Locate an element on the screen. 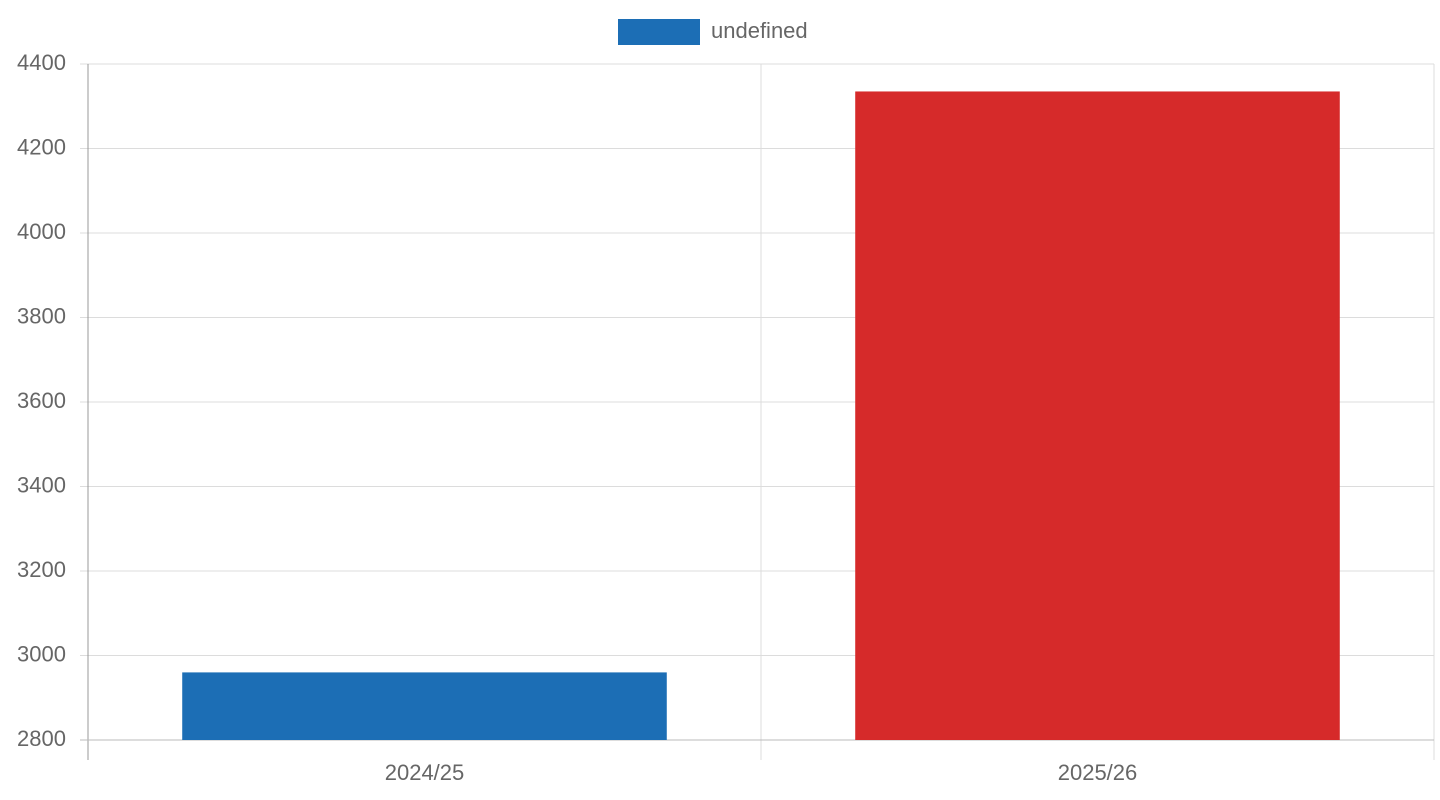 The height and width of the screenshot is (800, 1440). y-tick-label: 3800 is located at coordinates (41, 315).